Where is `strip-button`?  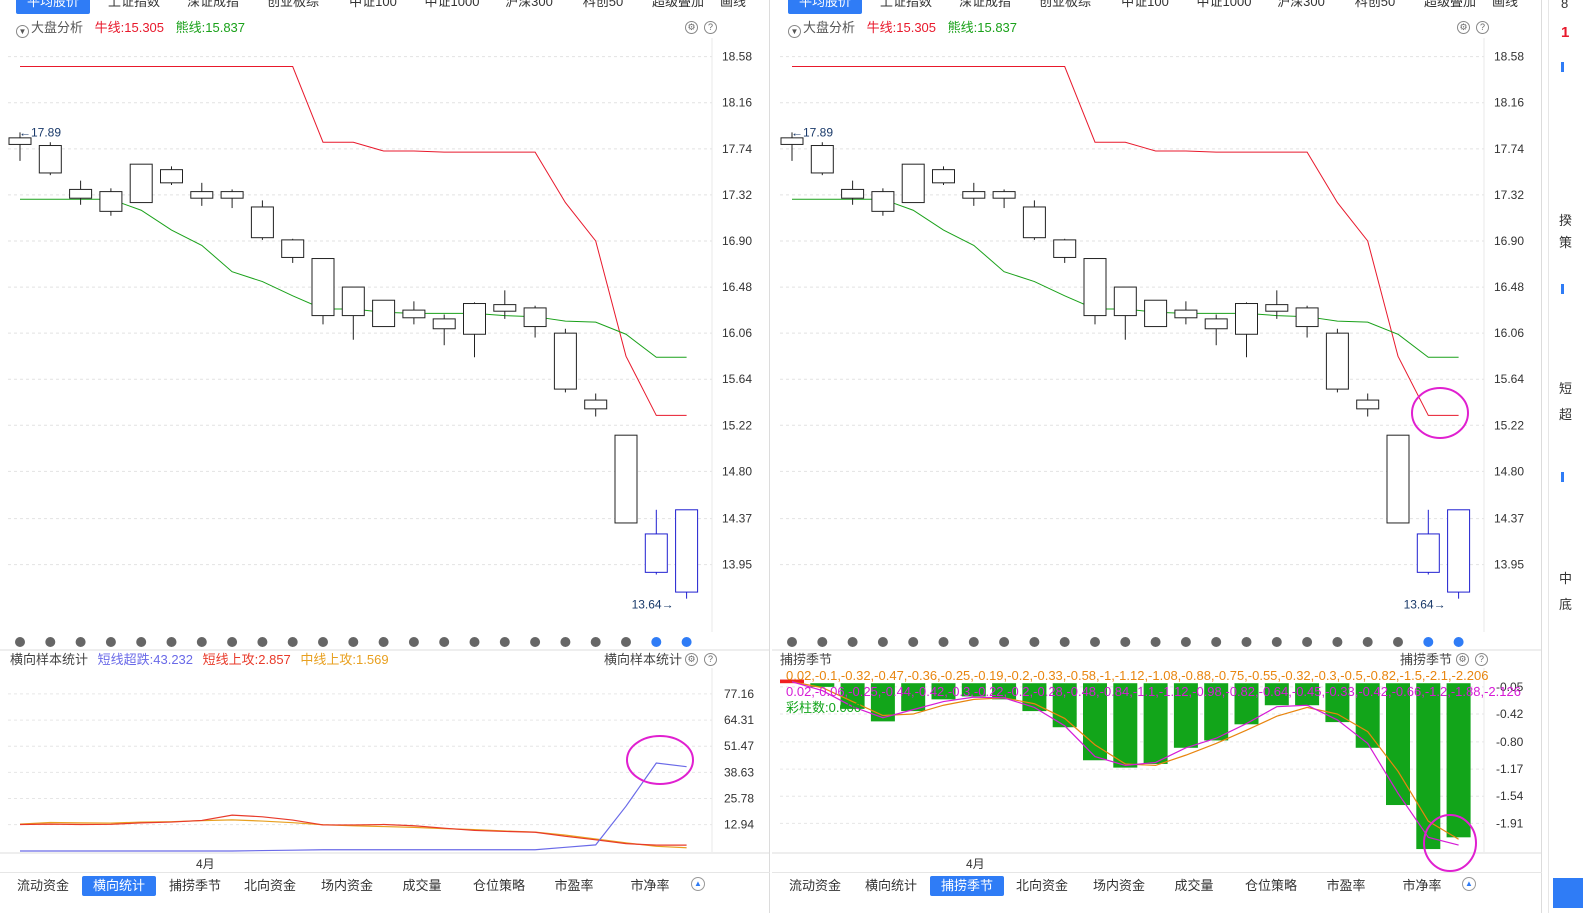
strip-button is located at coordinates (1568, 893).